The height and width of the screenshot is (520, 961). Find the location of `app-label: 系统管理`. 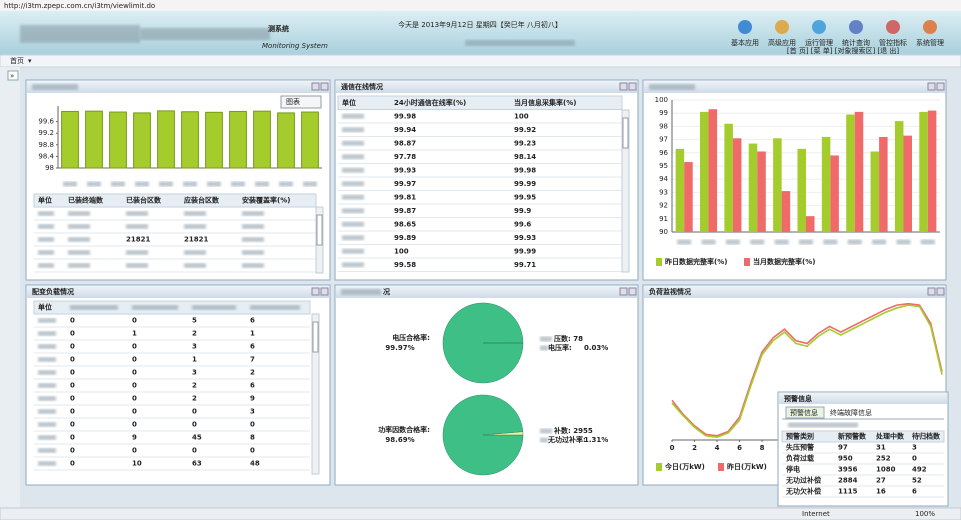

app-label: 系统管理 is located at coordinates (930, 42).